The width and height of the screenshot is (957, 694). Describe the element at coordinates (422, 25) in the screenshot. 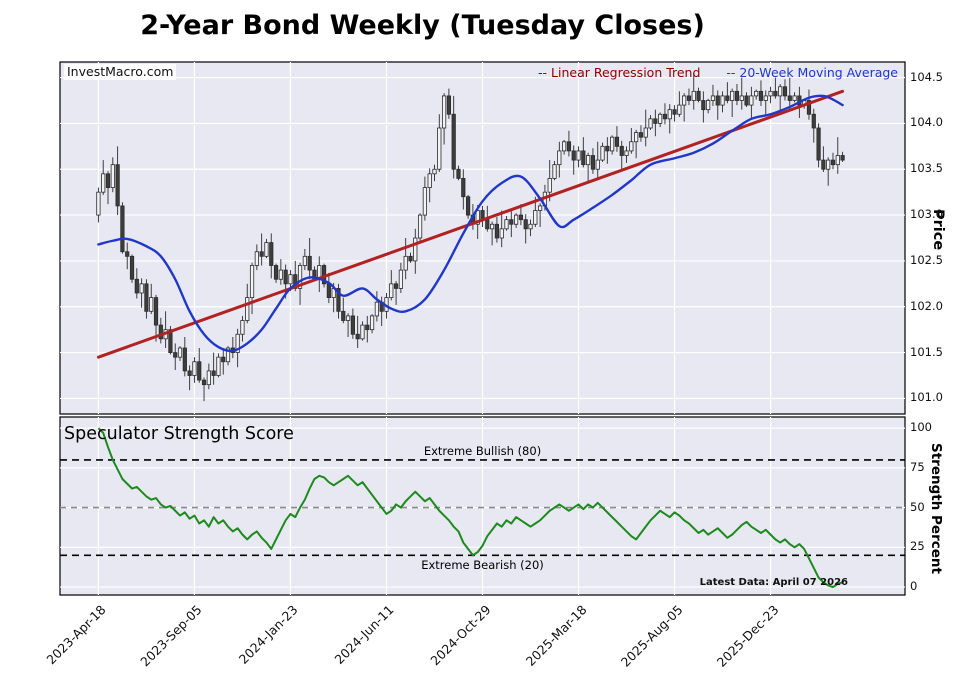

I see `page-title: 2-Year Bond Weekly (Tuesday Closes)` at that location.